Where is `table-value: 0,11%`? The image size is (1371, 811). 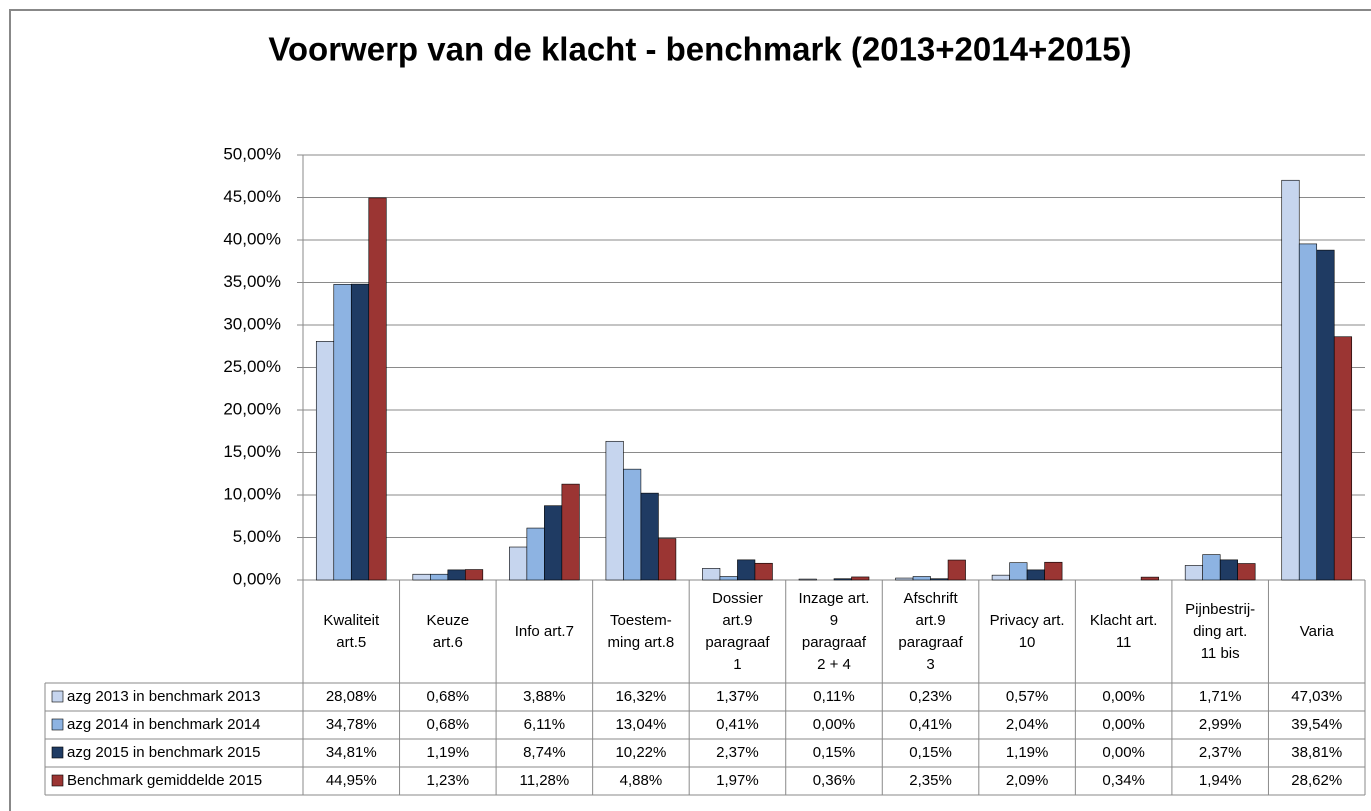
table-value: 0,11% is located at coordinates (833, 696).